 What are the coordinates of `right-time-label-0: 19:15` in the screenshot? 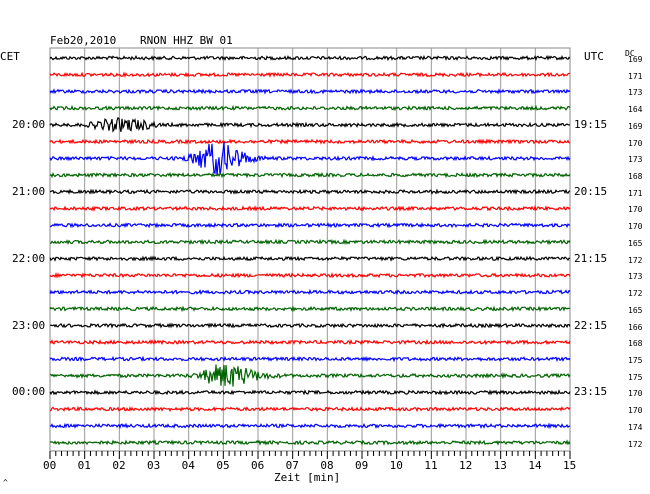 It's located at (591, 124).